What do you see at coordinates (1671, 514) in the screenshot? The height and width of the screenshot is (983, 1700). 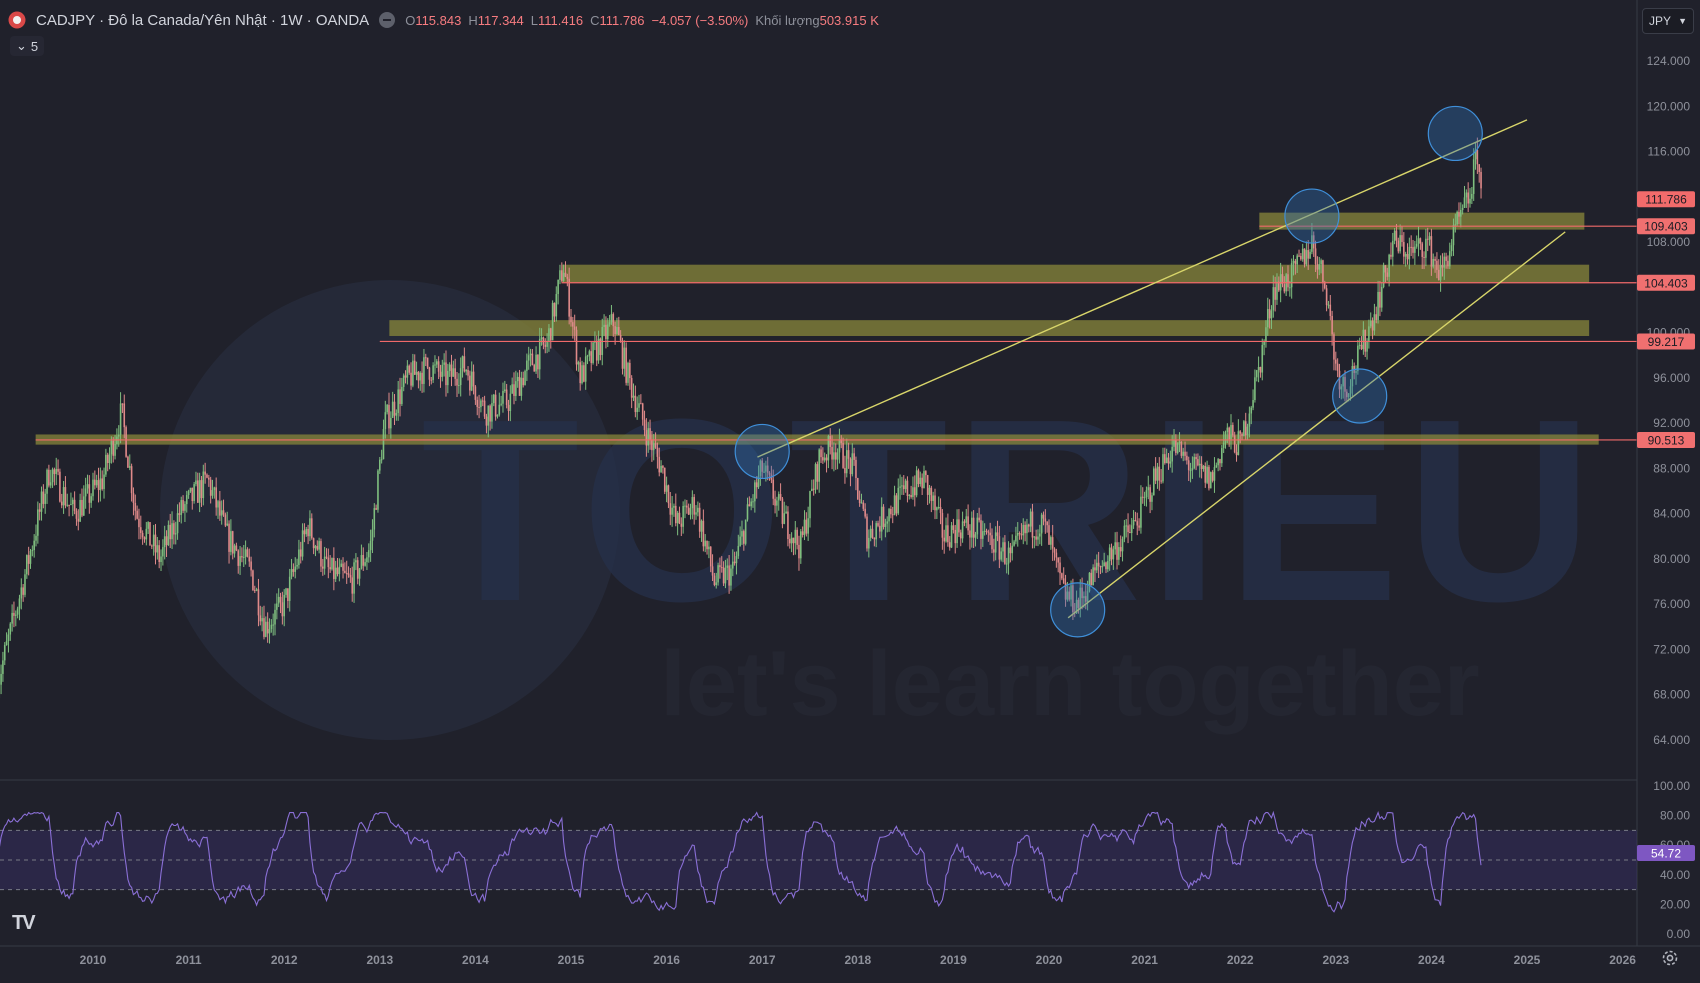 I see `y-tick-label: 84.000` at bounding box center [1671, 514].